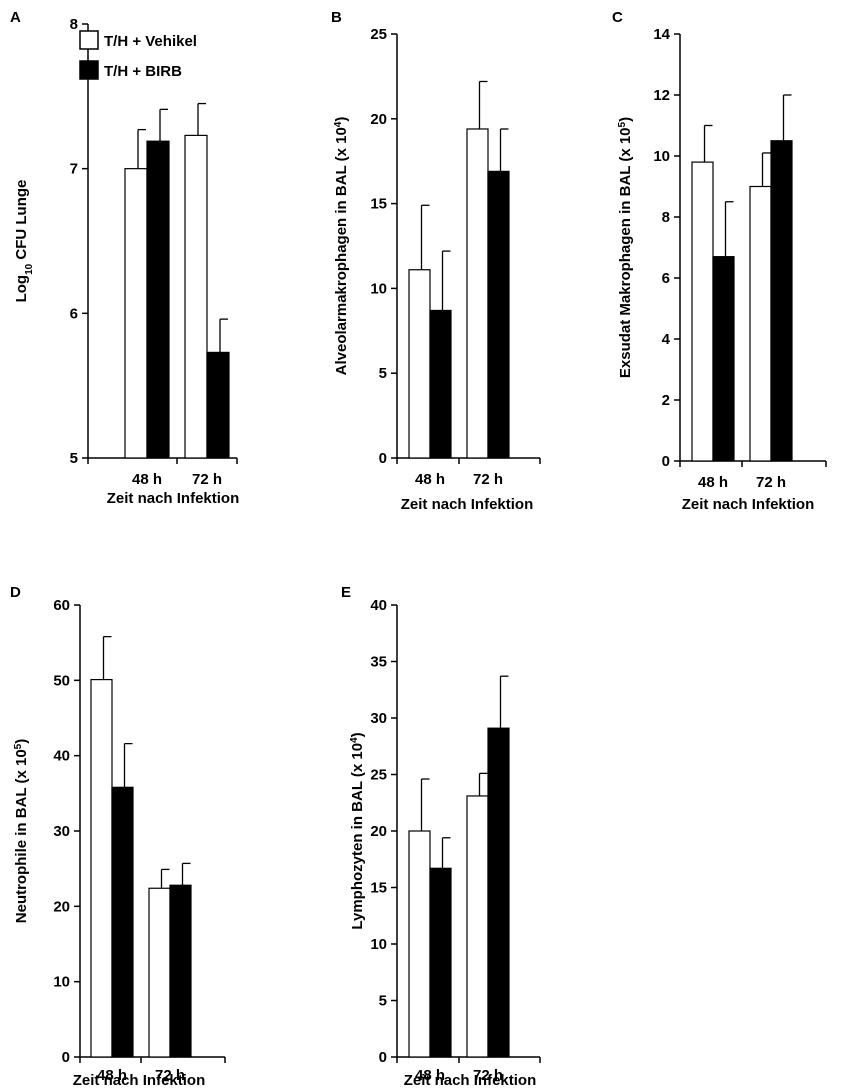  What do you see at coordinates (138, 55) in the screenshot?
I see `legend: T/H + Vehikel T/H + BIRB` at bounding box center [138, 55].